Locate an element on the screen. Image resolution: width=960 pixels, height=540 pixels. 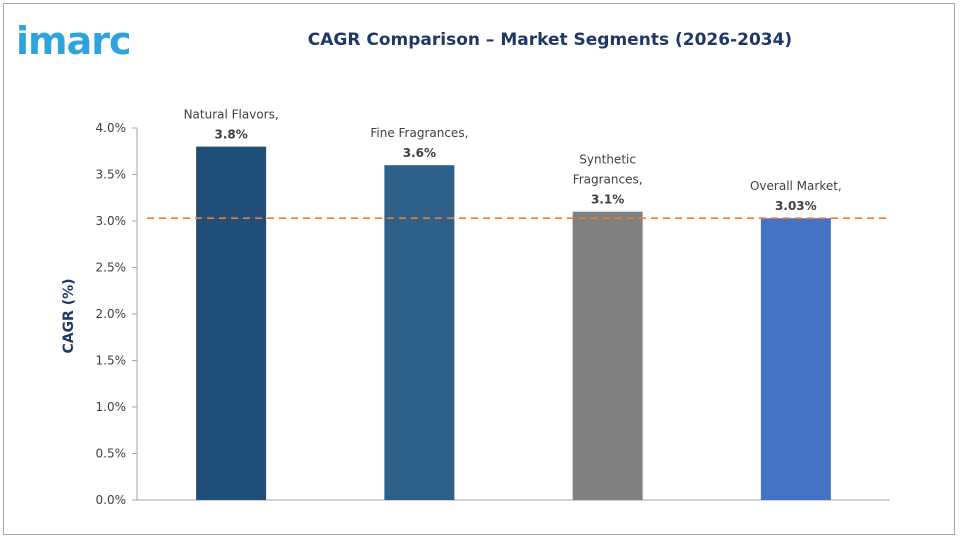
bar-natural-flavors is located at coordinates (231, 323).